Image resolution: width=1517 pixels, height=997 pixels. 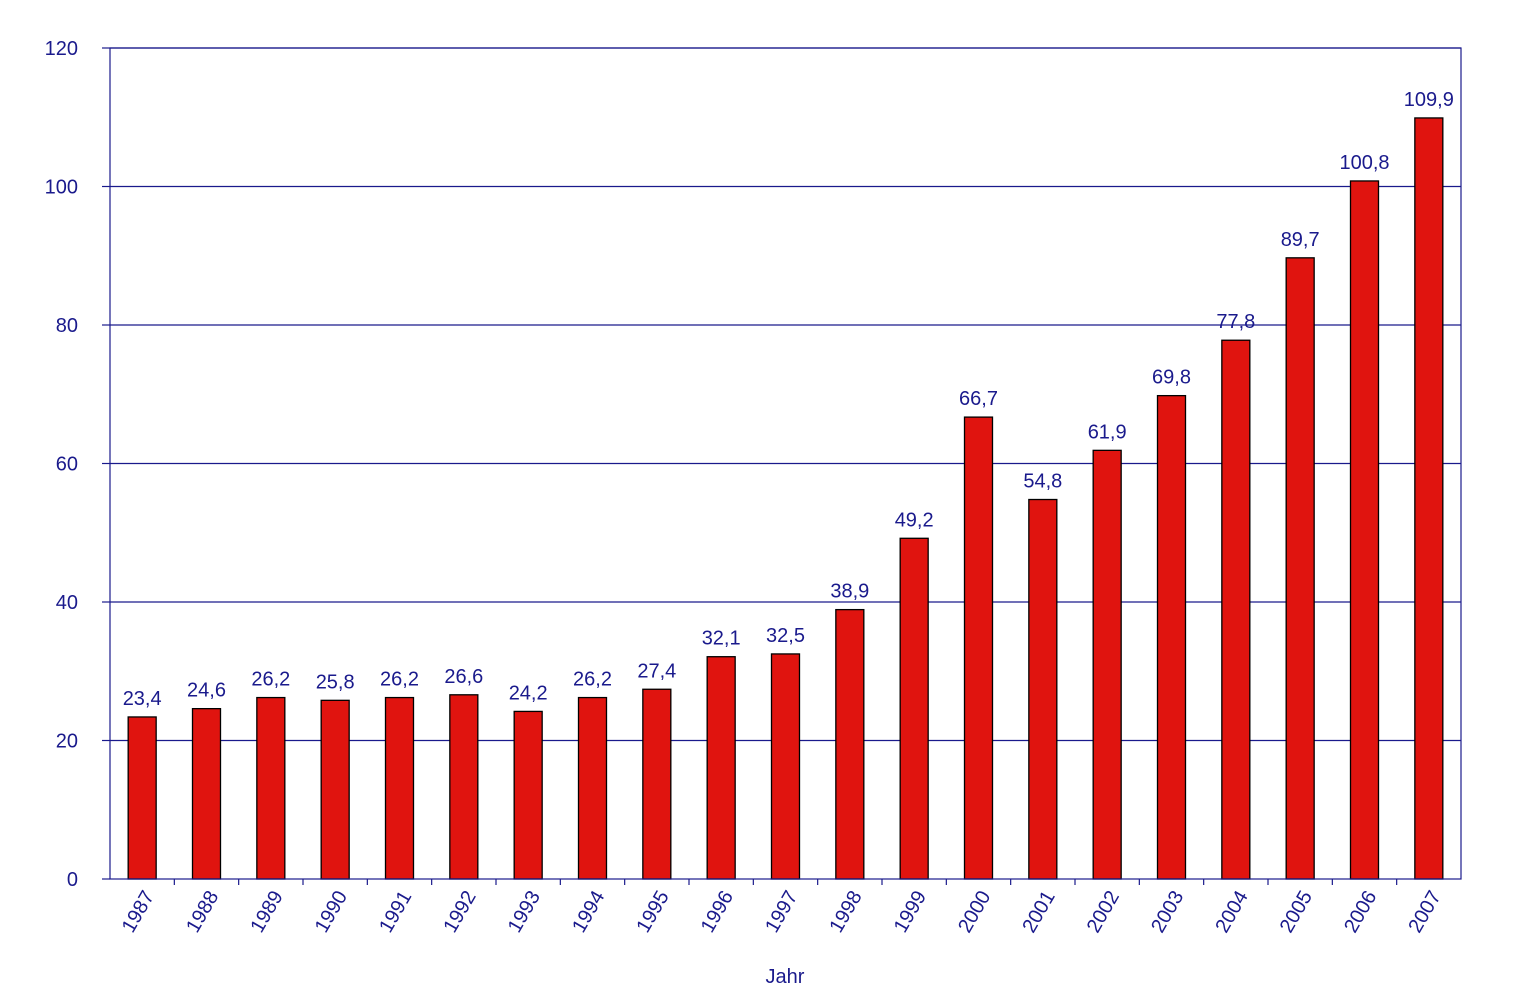 What do you see at coordinates (72, 880) in the screenshot?
I see `y-tick-label: 0` at bounding box center [72, 880].